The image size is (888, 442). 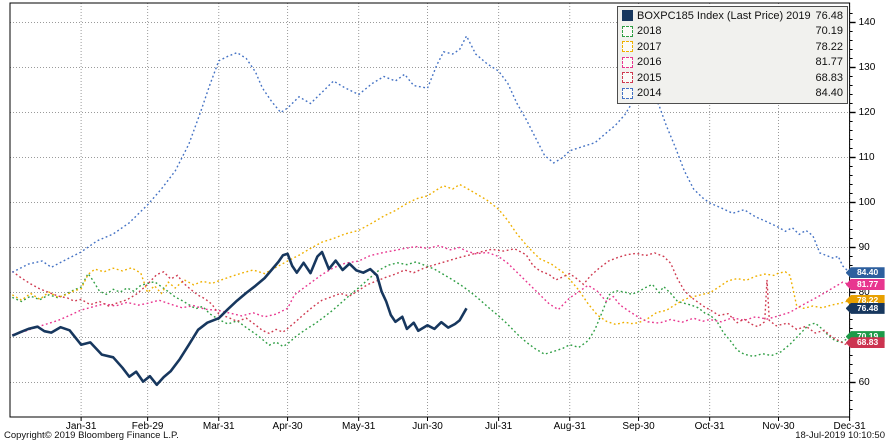 I want to click on legend-row-2018: 2018 70.19, so click(x=732, y=32).